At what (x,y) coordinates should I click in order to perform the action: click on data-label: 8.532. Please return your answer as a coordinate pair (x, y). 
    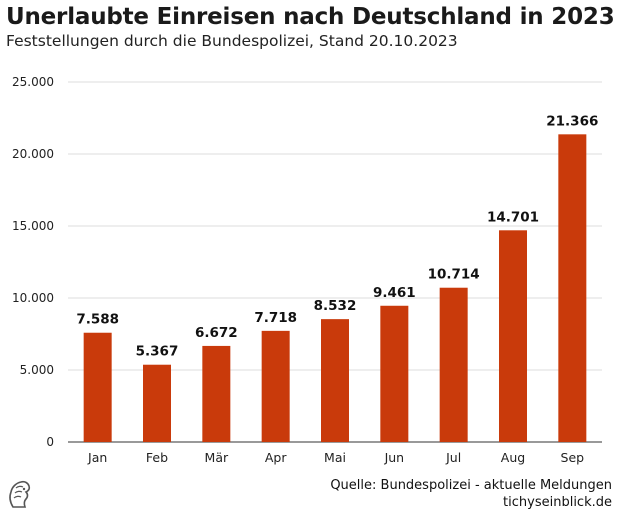
    Looking at the image, I should click on (335, 306).